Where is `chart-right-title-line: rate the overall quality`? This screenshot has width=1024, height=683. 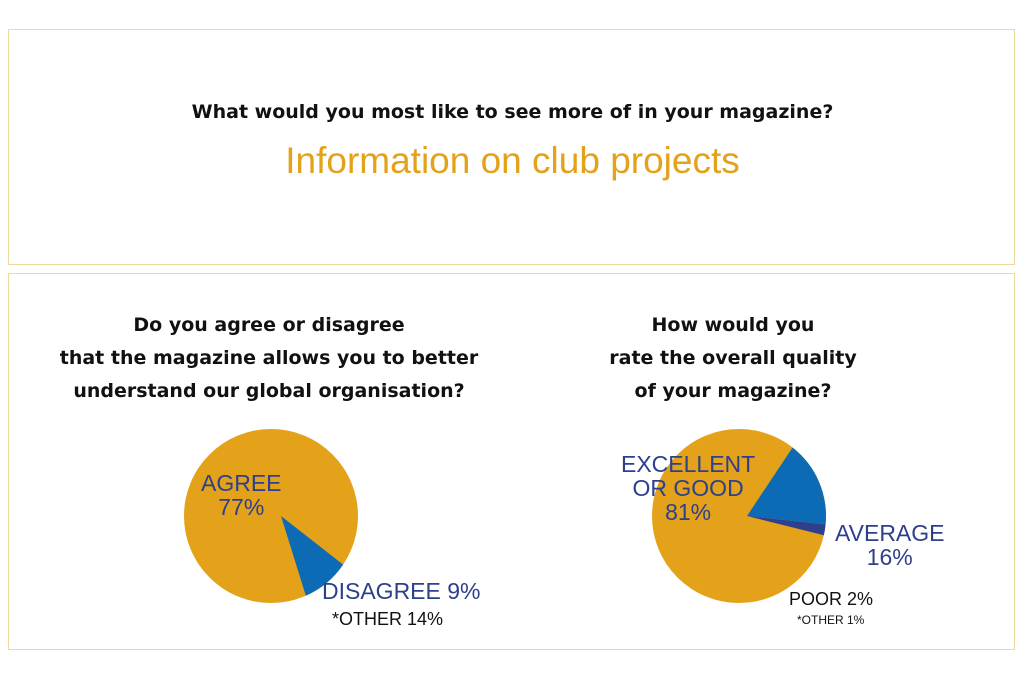 chart-right-title-line: rate the overall quality is located at coordinates (733, 358).